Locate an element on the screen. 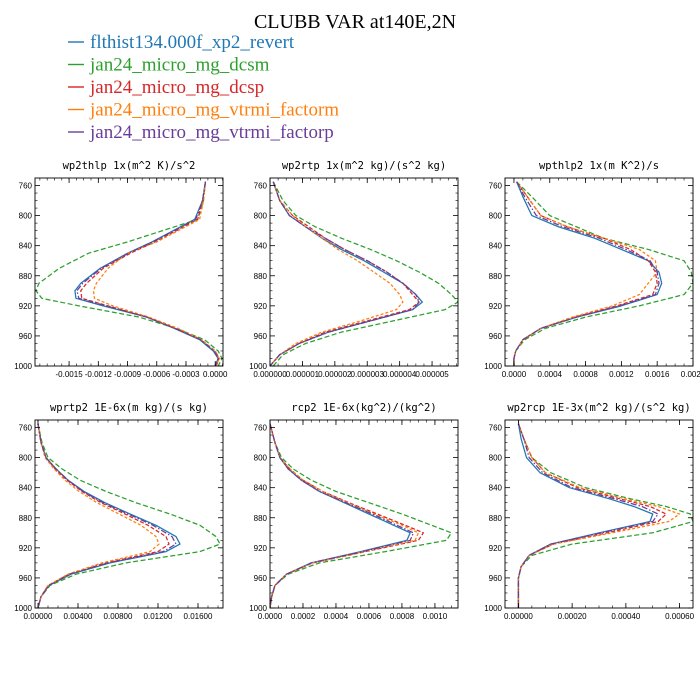 The image size is (700, 700). x-tick-label: 0.0006 is located at coordinates (369, 616).